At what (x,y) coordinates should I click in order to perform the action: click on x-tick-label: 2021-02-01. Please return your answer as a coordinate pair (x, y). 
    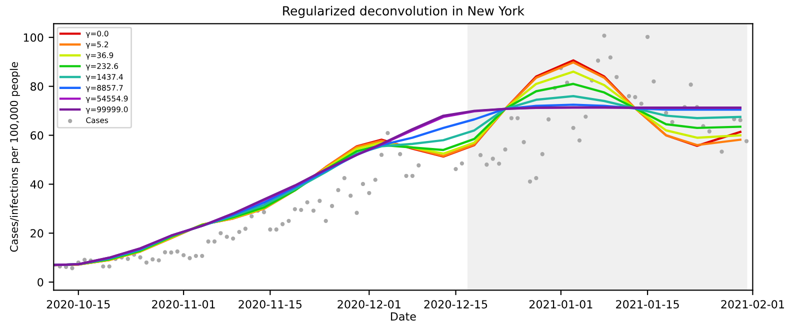
    Looking at the image, I should click on (752, 304).